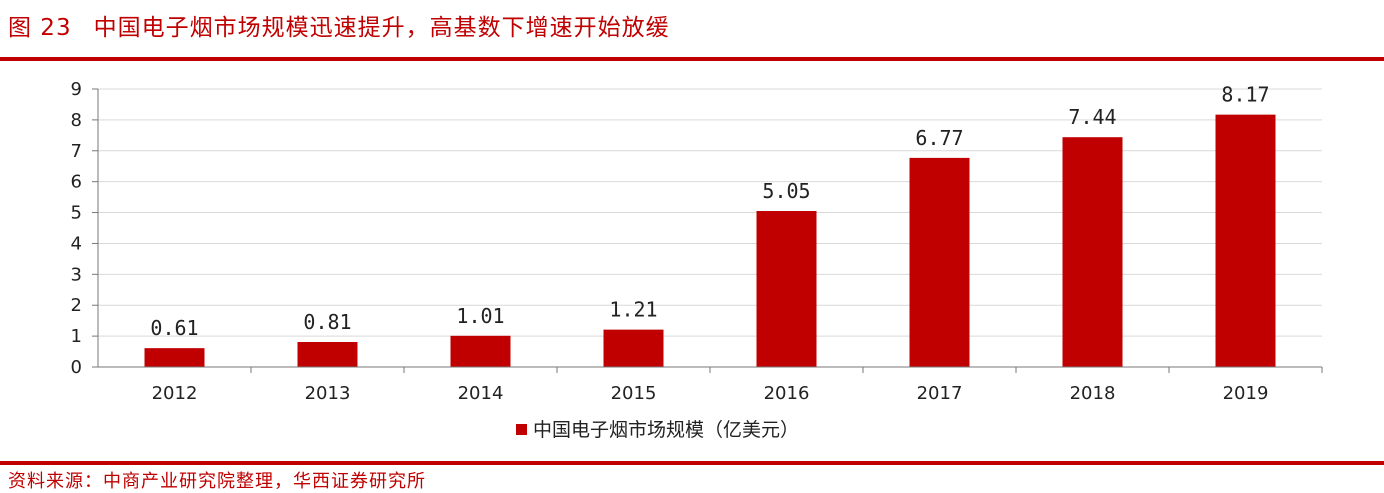 Image resolution: width=1384 pixels, height=493 pixels. Describe the element at coordinates (1245, 240) in the screenshot. I see `bar-2019` at that location.